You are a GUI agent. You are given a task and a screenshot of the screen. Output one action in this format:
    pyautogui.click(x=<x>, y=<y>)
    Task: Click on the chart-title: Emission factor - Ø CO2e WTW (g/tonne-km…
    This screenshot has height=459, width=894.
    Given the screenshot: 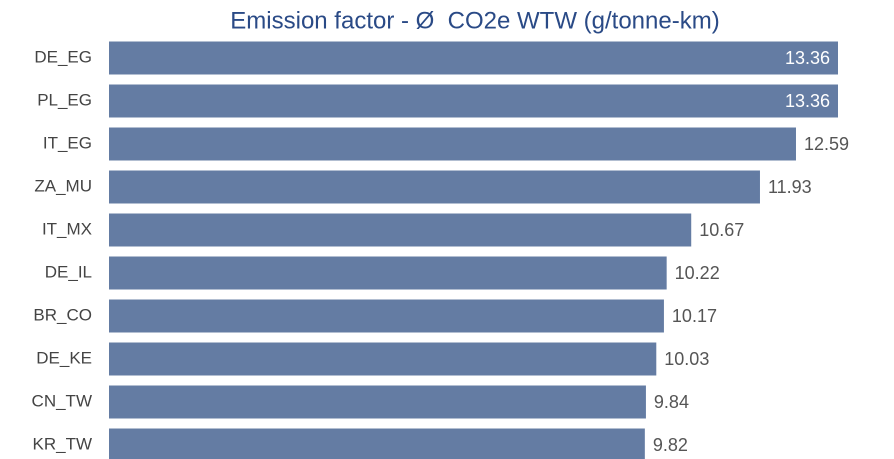 What is the action you would take?
    pyautogui.click(x=474, y=20)
    